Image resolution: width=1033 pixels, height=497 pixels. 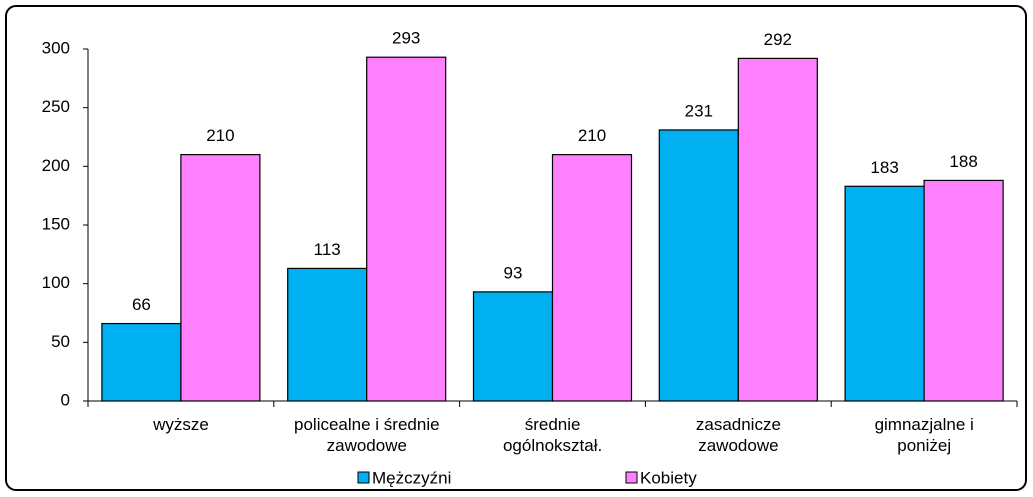 What do you see at coordinates (778, 39) in the screenshot?
I see `value-label: 292` at bounding box center [778, 39].